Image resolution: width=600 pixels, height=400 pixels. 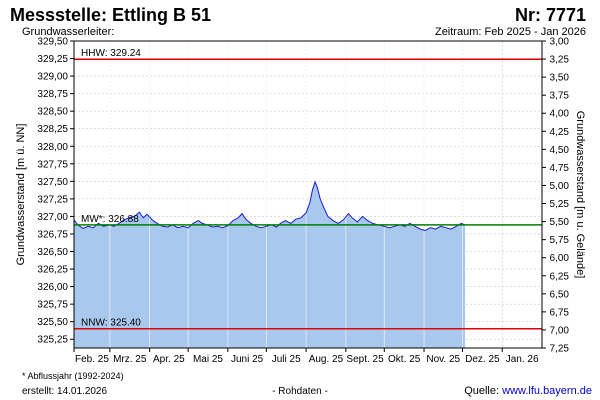 I want to click on y-tick-label-left: 326,00, so click(x=52, y=287).